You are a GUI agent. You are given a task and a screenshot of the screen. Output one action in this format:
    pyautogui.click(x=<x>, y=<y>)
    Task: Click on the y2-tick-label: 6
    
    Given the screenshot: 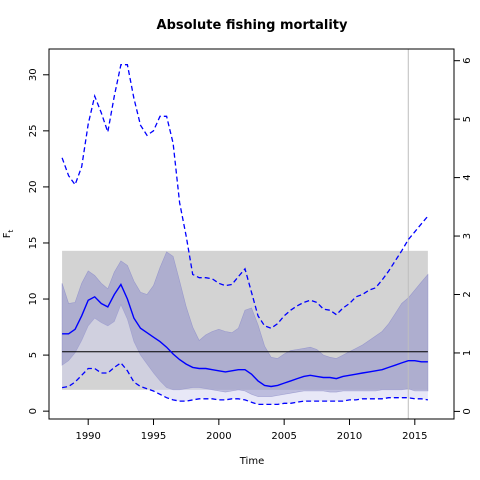 What is the action you would take?
    pyautogui.click(x=467, y=61)
    